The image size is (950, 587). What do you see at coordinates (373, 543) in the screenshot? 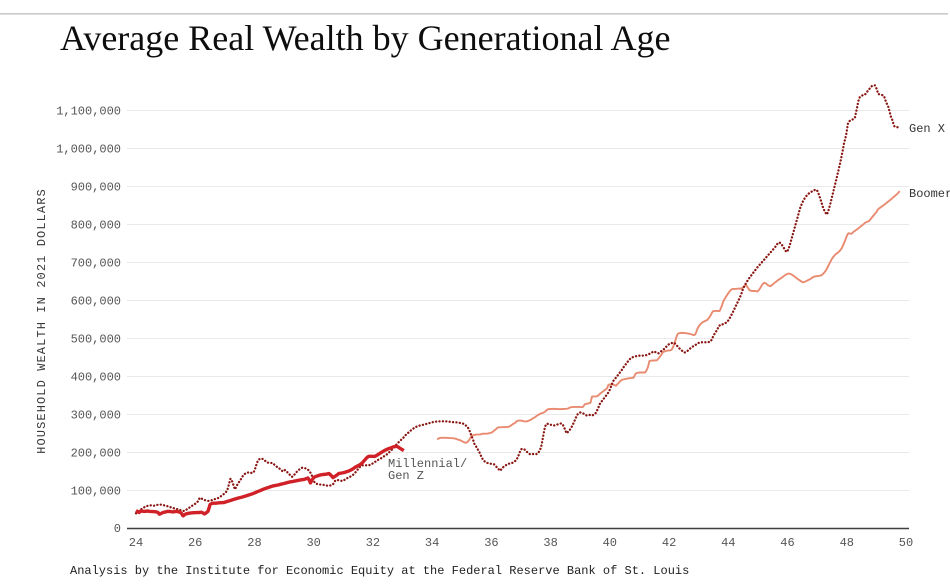
I see `svg-text: 32` at bounding box center [373, 543].